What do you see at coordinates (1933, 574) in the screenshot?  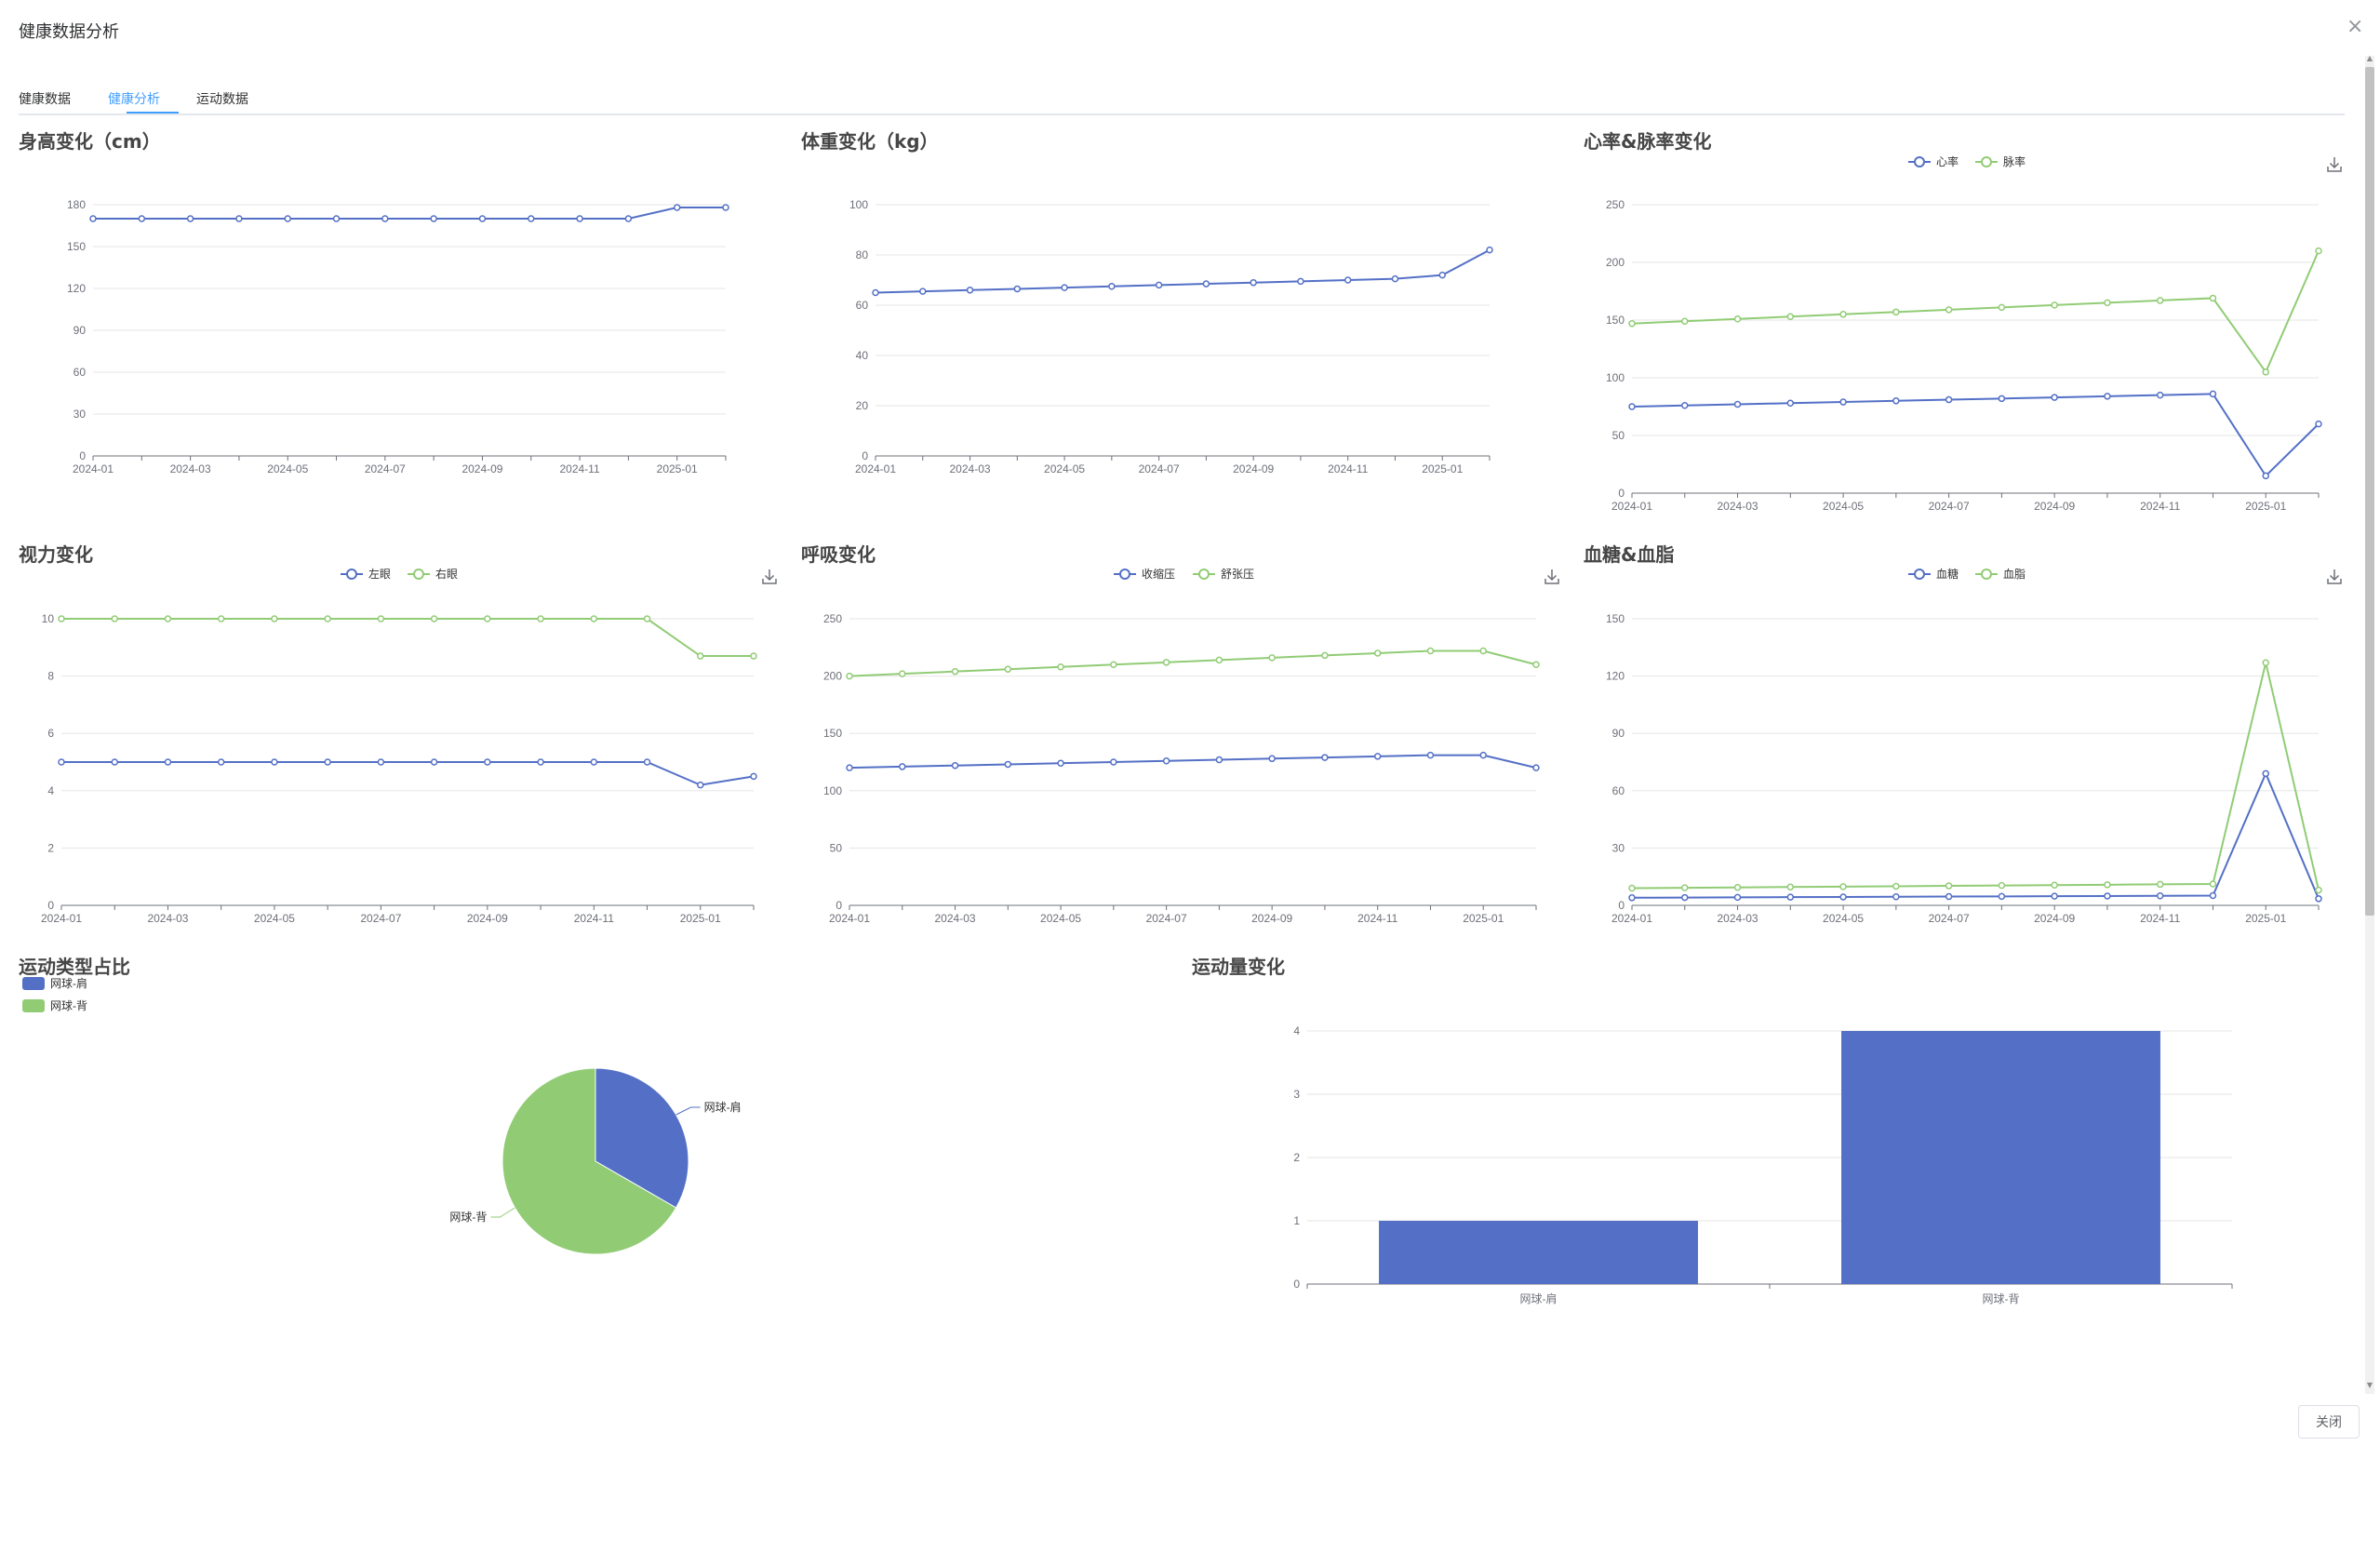 I see `legend-item: 血糖` at bounding box center [1933, 574].